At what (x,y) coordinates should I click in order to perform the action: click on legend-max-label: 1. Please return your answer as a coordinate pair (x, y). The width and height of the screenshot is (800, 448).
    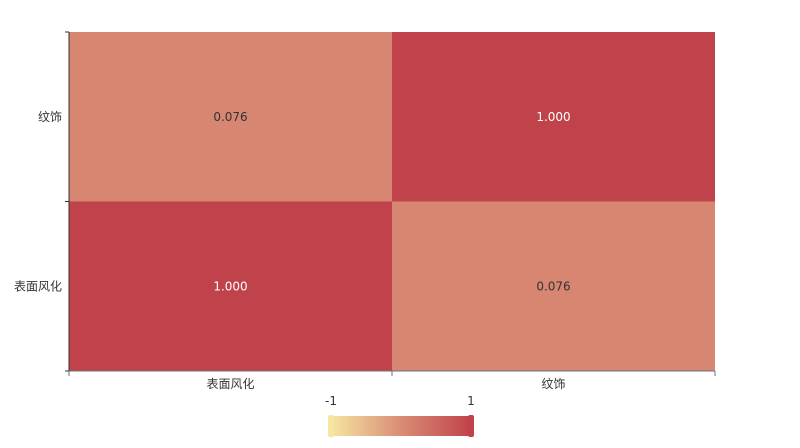
    Looking at the image, I should click on (471, 401).